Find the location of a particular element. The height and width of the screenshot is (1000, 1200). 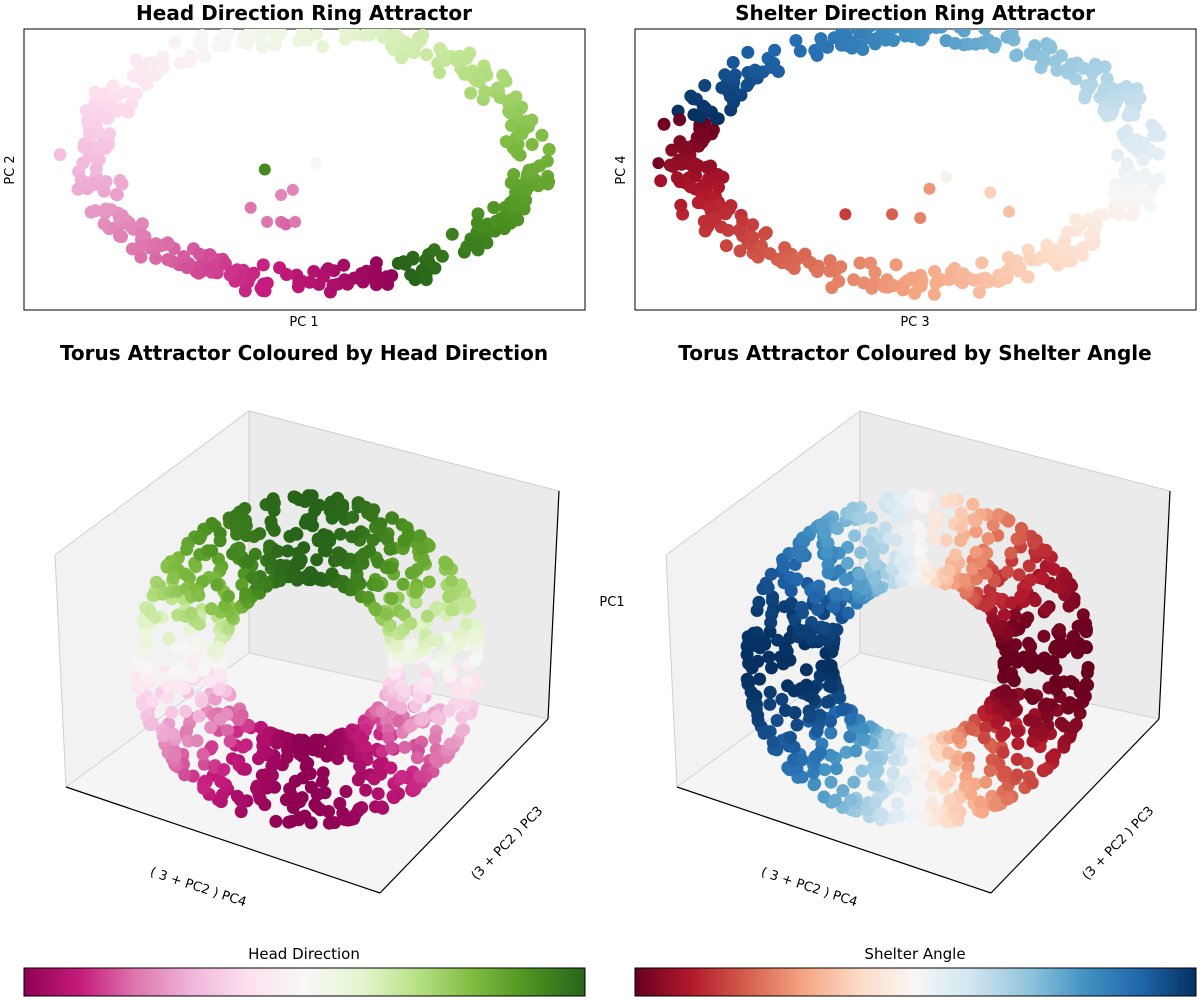

outlier-point is located at coordinates (316, 163).